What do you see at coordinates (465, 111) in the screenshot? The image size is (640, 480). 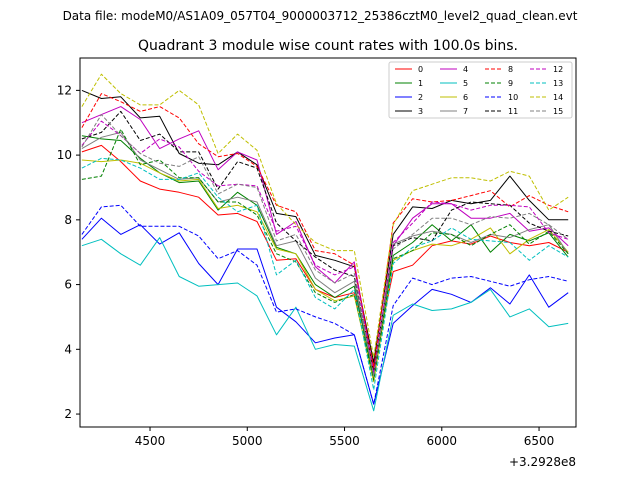 I see `legend-label: 7` at bounding box center [465, 111].